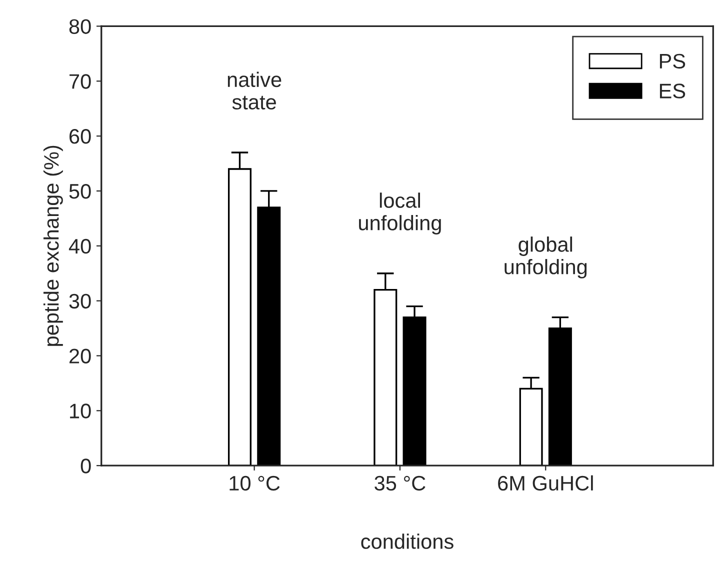 Image resolution: width=724 pixels, height=582 pixels. What do you see at coordinates (673, 91) in the screenshot?
I see `legend-label: ES` at bounding box center [673, 91].